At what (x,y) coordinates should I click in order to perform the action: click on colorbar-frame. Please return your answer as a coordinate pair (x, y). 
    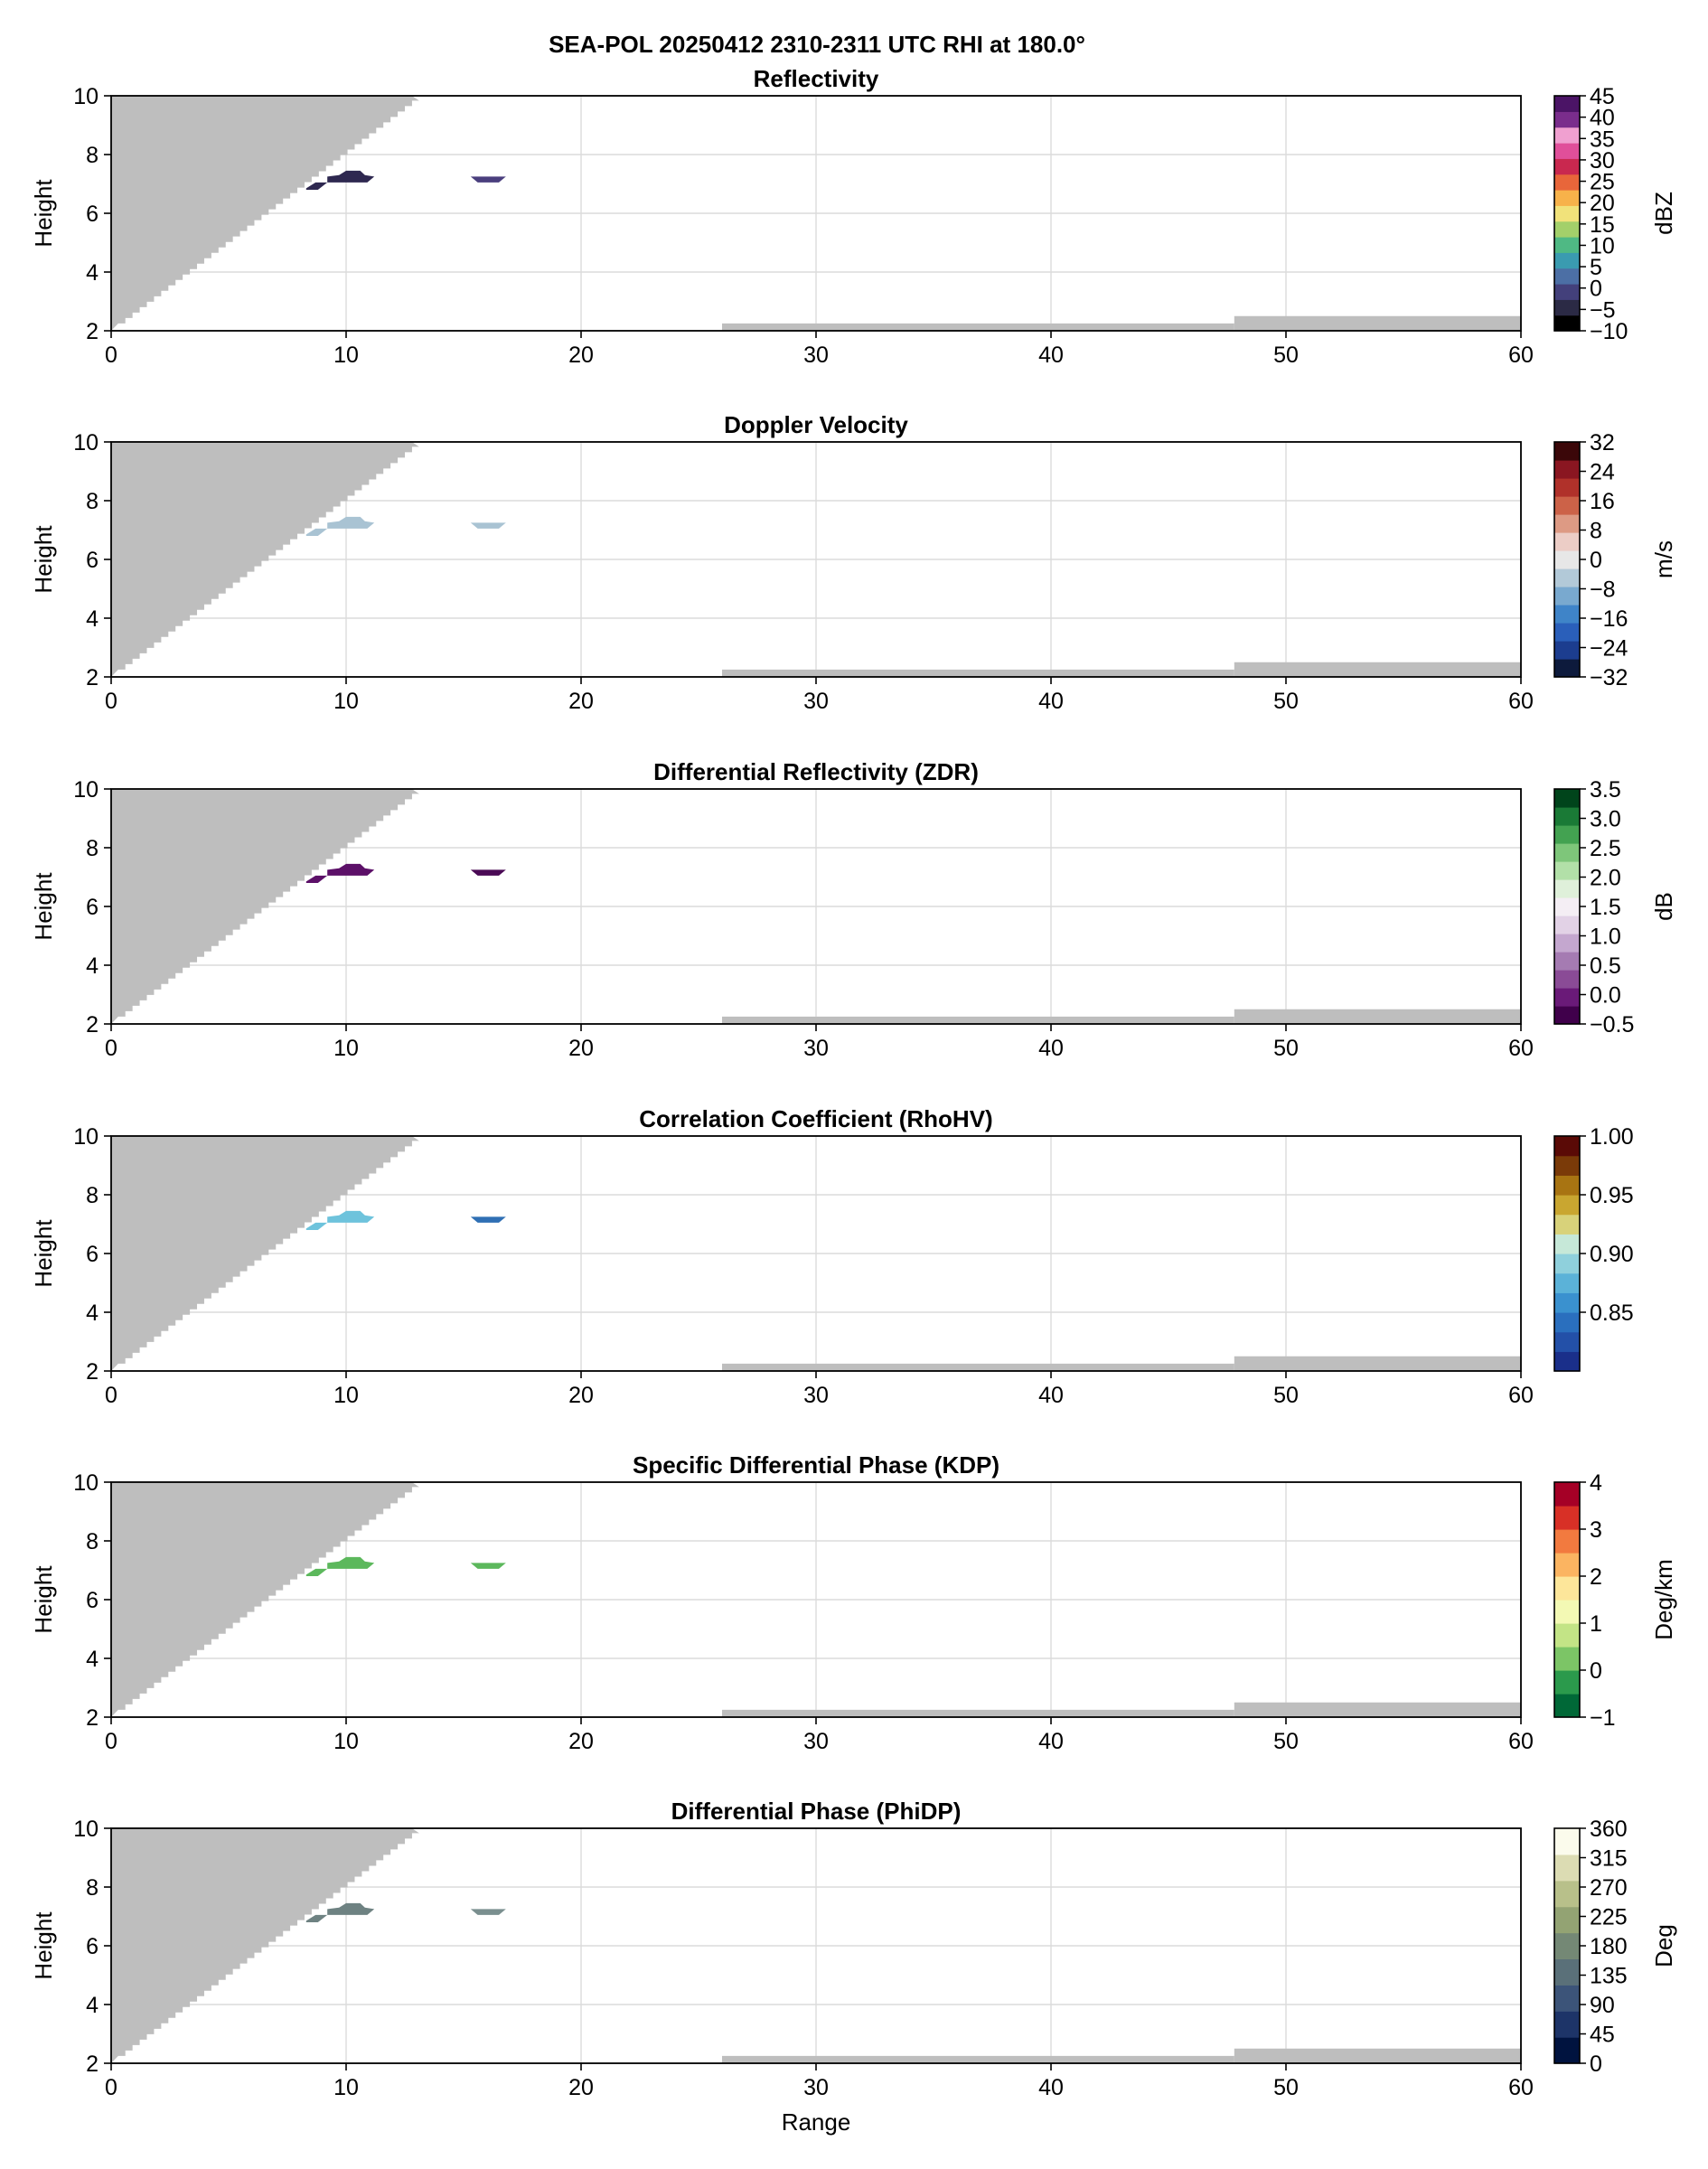
    Looking at the image, I should click on (1567, 214).